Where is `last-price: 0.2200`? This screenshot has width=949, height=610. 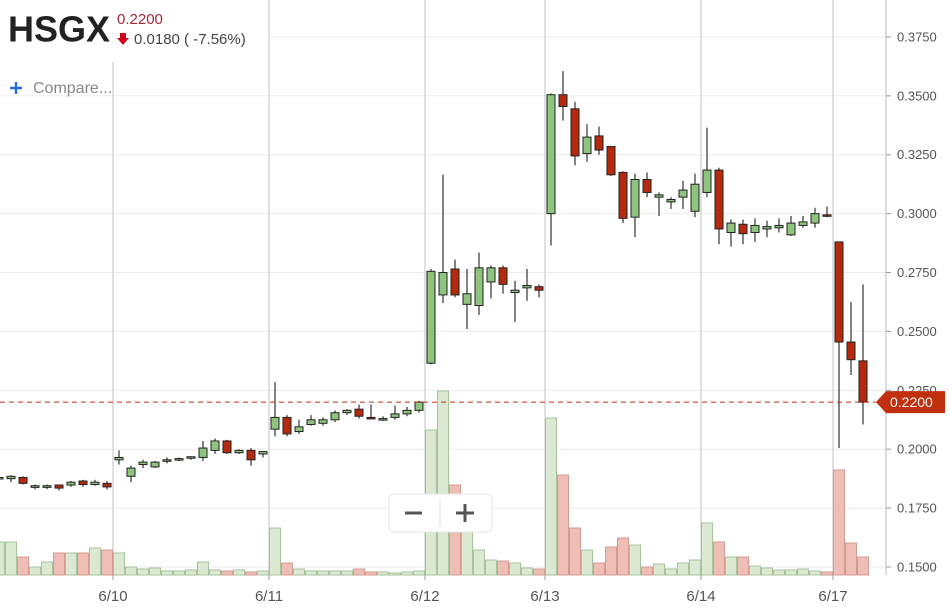 last-price: 0.2200 is located at coordinates (140, 19).